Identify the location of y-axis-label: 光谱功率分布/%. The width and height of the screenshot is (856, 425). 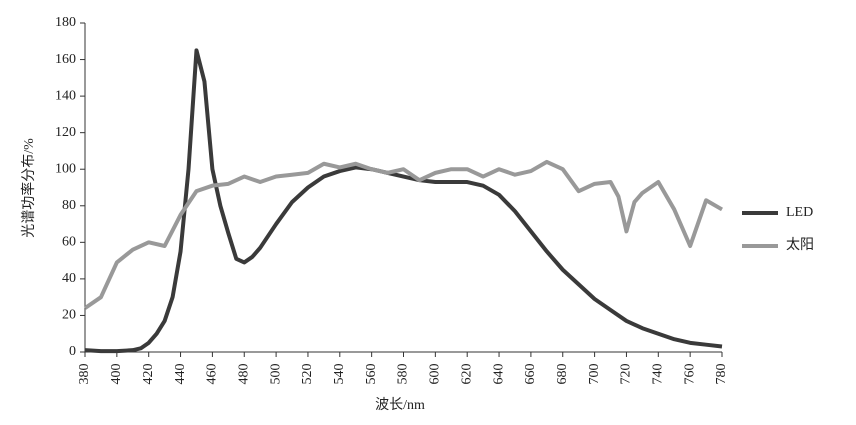
(28, 188).